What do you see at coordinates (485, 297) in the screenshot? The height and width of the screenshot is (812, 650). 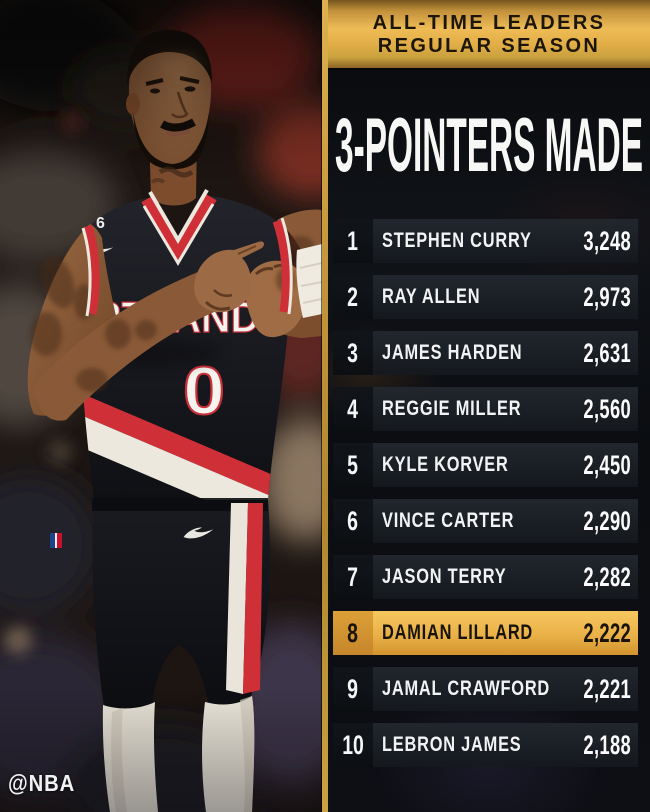 I see `leaderboard-row: 2 RAY ALLEN 2,973` at bounding box center [485, 297].